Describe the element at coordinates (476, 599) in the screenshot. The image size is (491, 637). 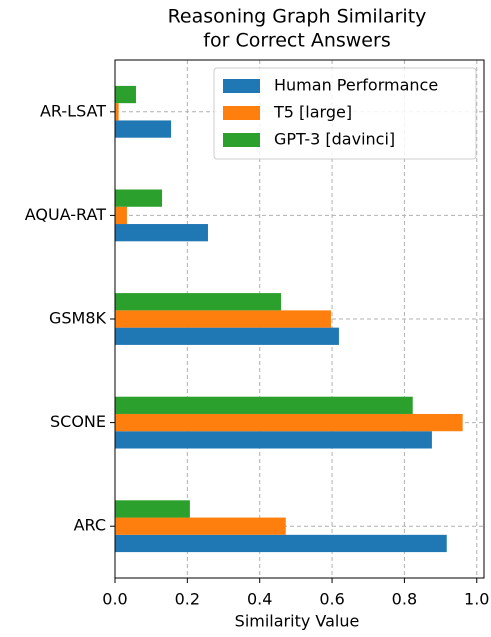
I see `x-tick-label: 1.0` at that location.